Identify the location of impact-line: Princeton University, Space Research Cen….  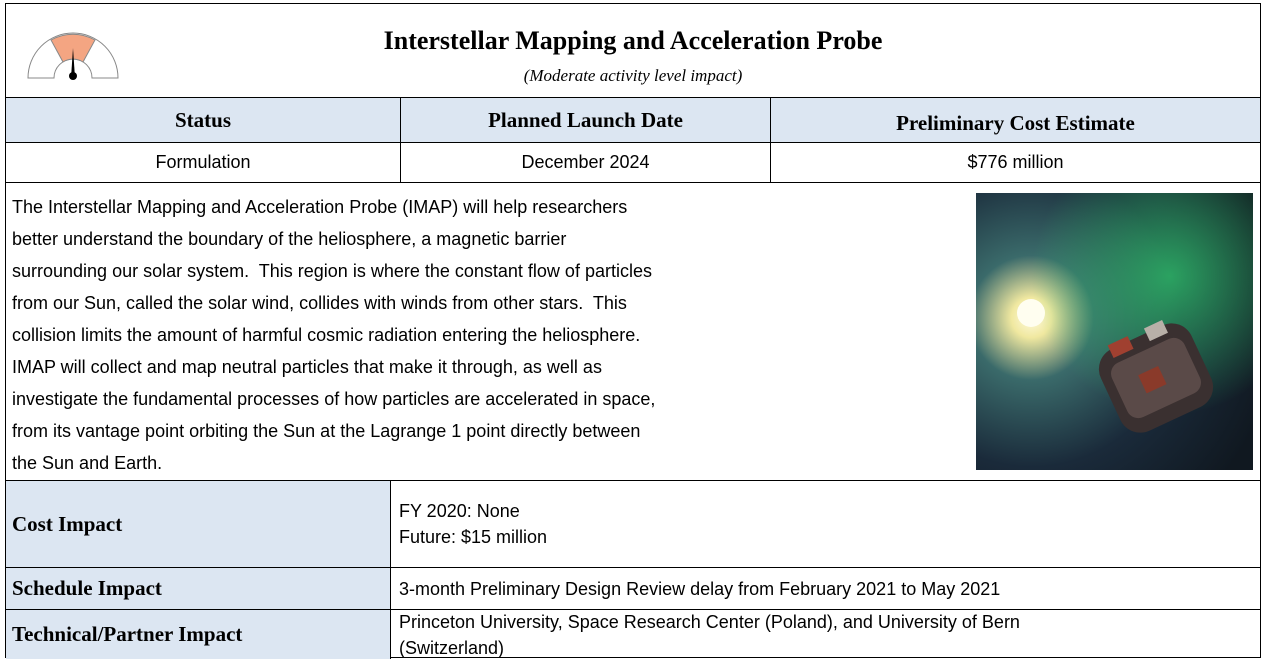
(709, 621).